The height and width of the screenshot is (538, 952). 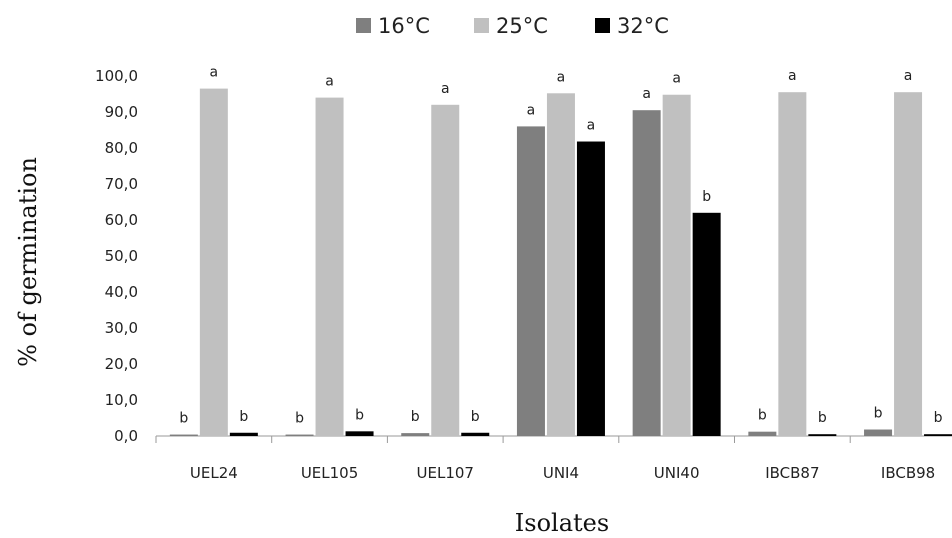 What do you see at coordinates (121, 220) in the screenshot?
I see `y-tick-label: 60,0` at bounding box center [121, 220].